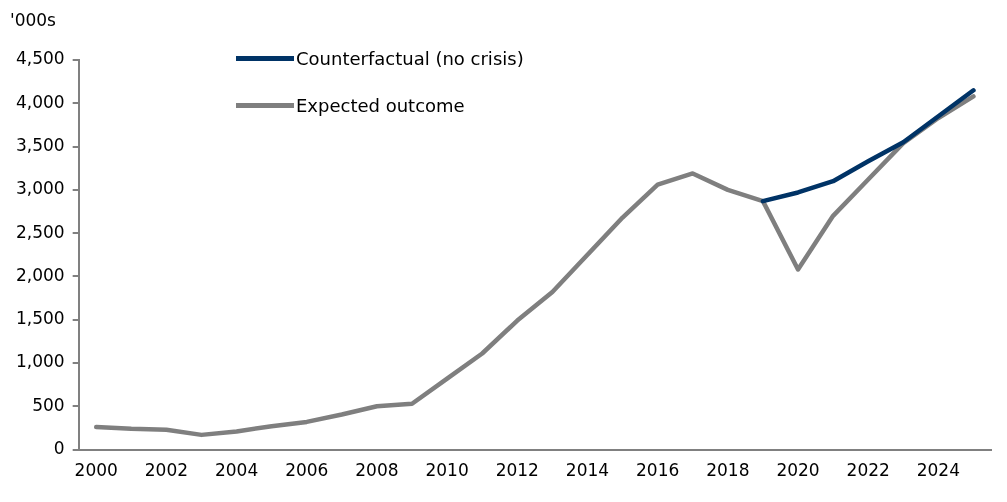 The height and width of the screenshot is (502, 1007). Describe the element at coordinates (798, 470) in the screenshot. I see `x-tick-label: 2020` at that location.